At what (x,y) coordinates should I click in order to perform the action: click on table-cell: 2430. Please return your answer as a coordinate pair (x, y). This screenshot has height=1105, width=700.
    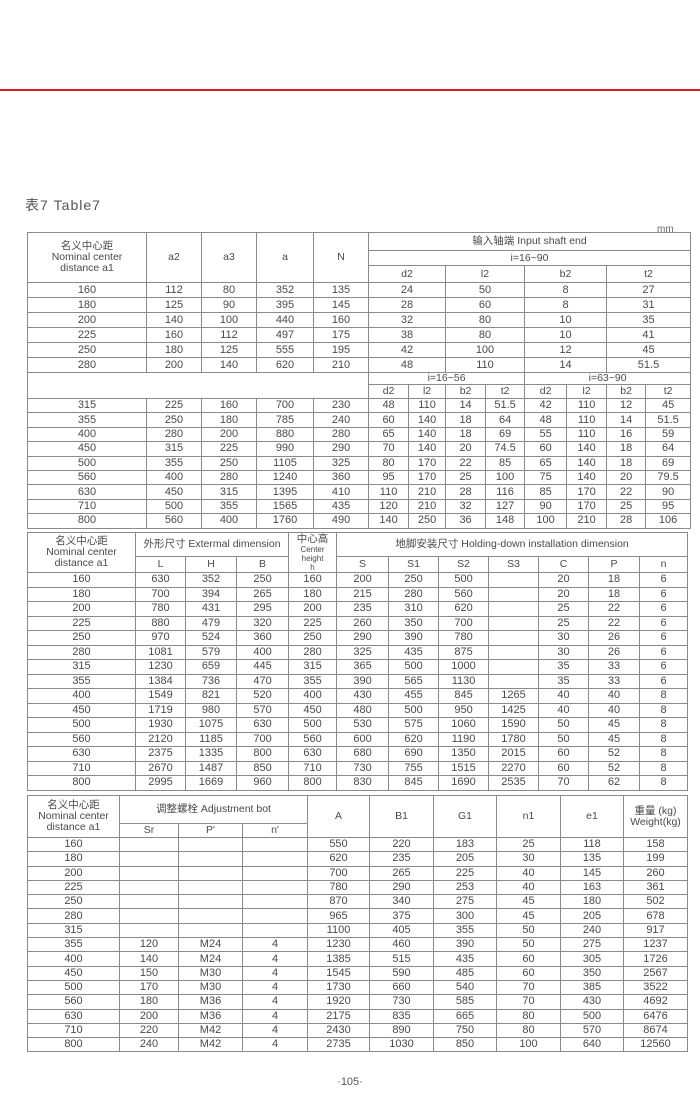
    Looking at the image, I should click on (338, 1030).